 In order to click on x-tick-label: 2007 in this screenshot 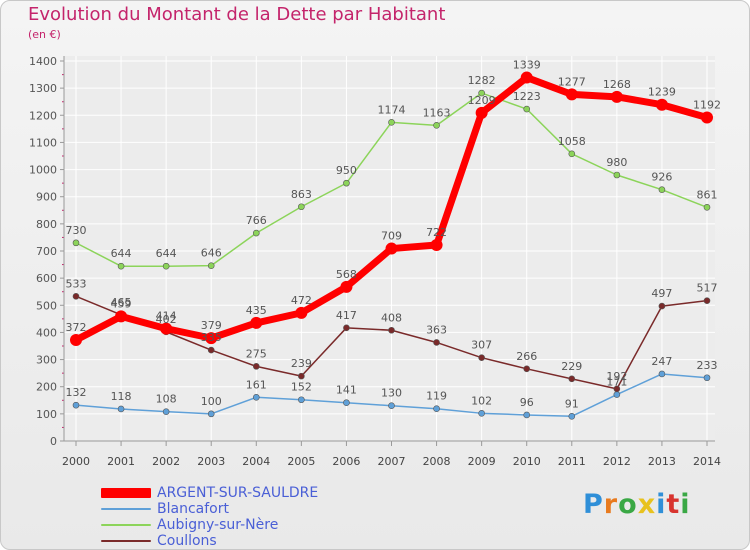, I will do `click(392, 461)`.